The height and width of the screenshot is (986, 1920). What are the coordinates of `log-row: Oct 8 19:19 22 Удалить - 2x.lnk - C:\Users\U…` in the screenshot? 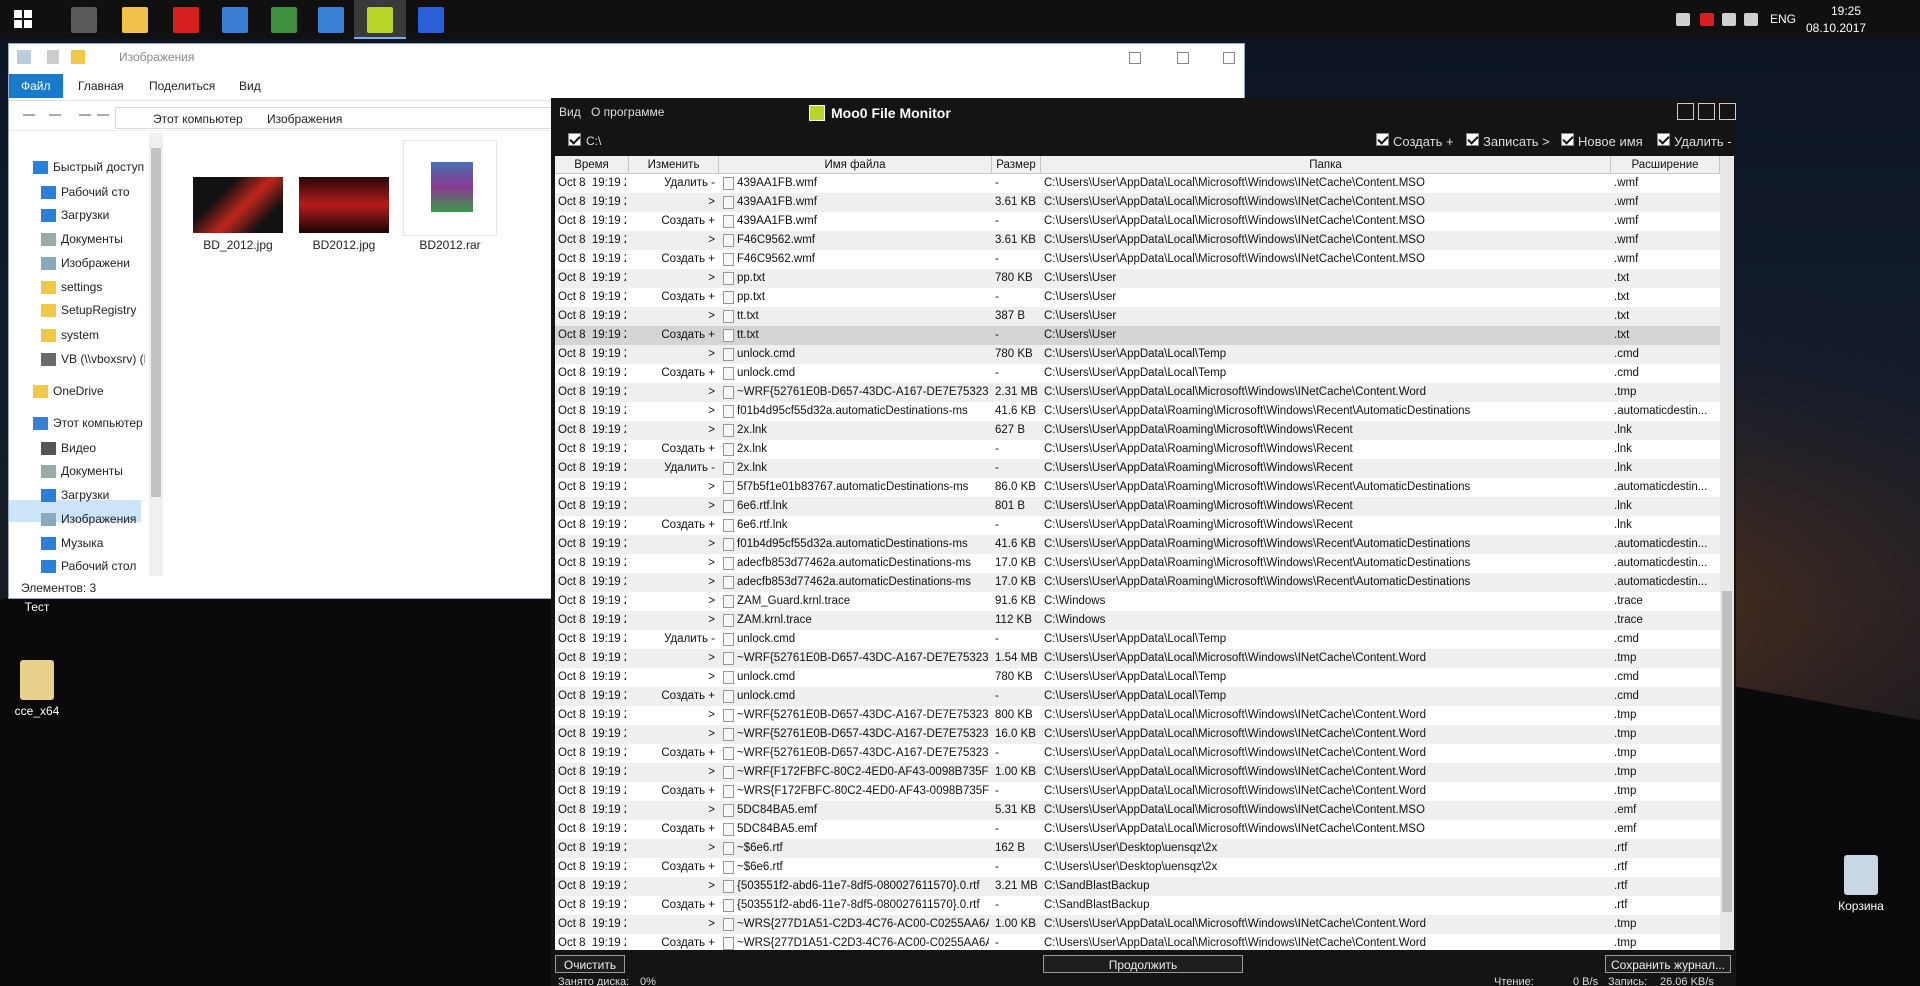 It's located at (1137, 468).